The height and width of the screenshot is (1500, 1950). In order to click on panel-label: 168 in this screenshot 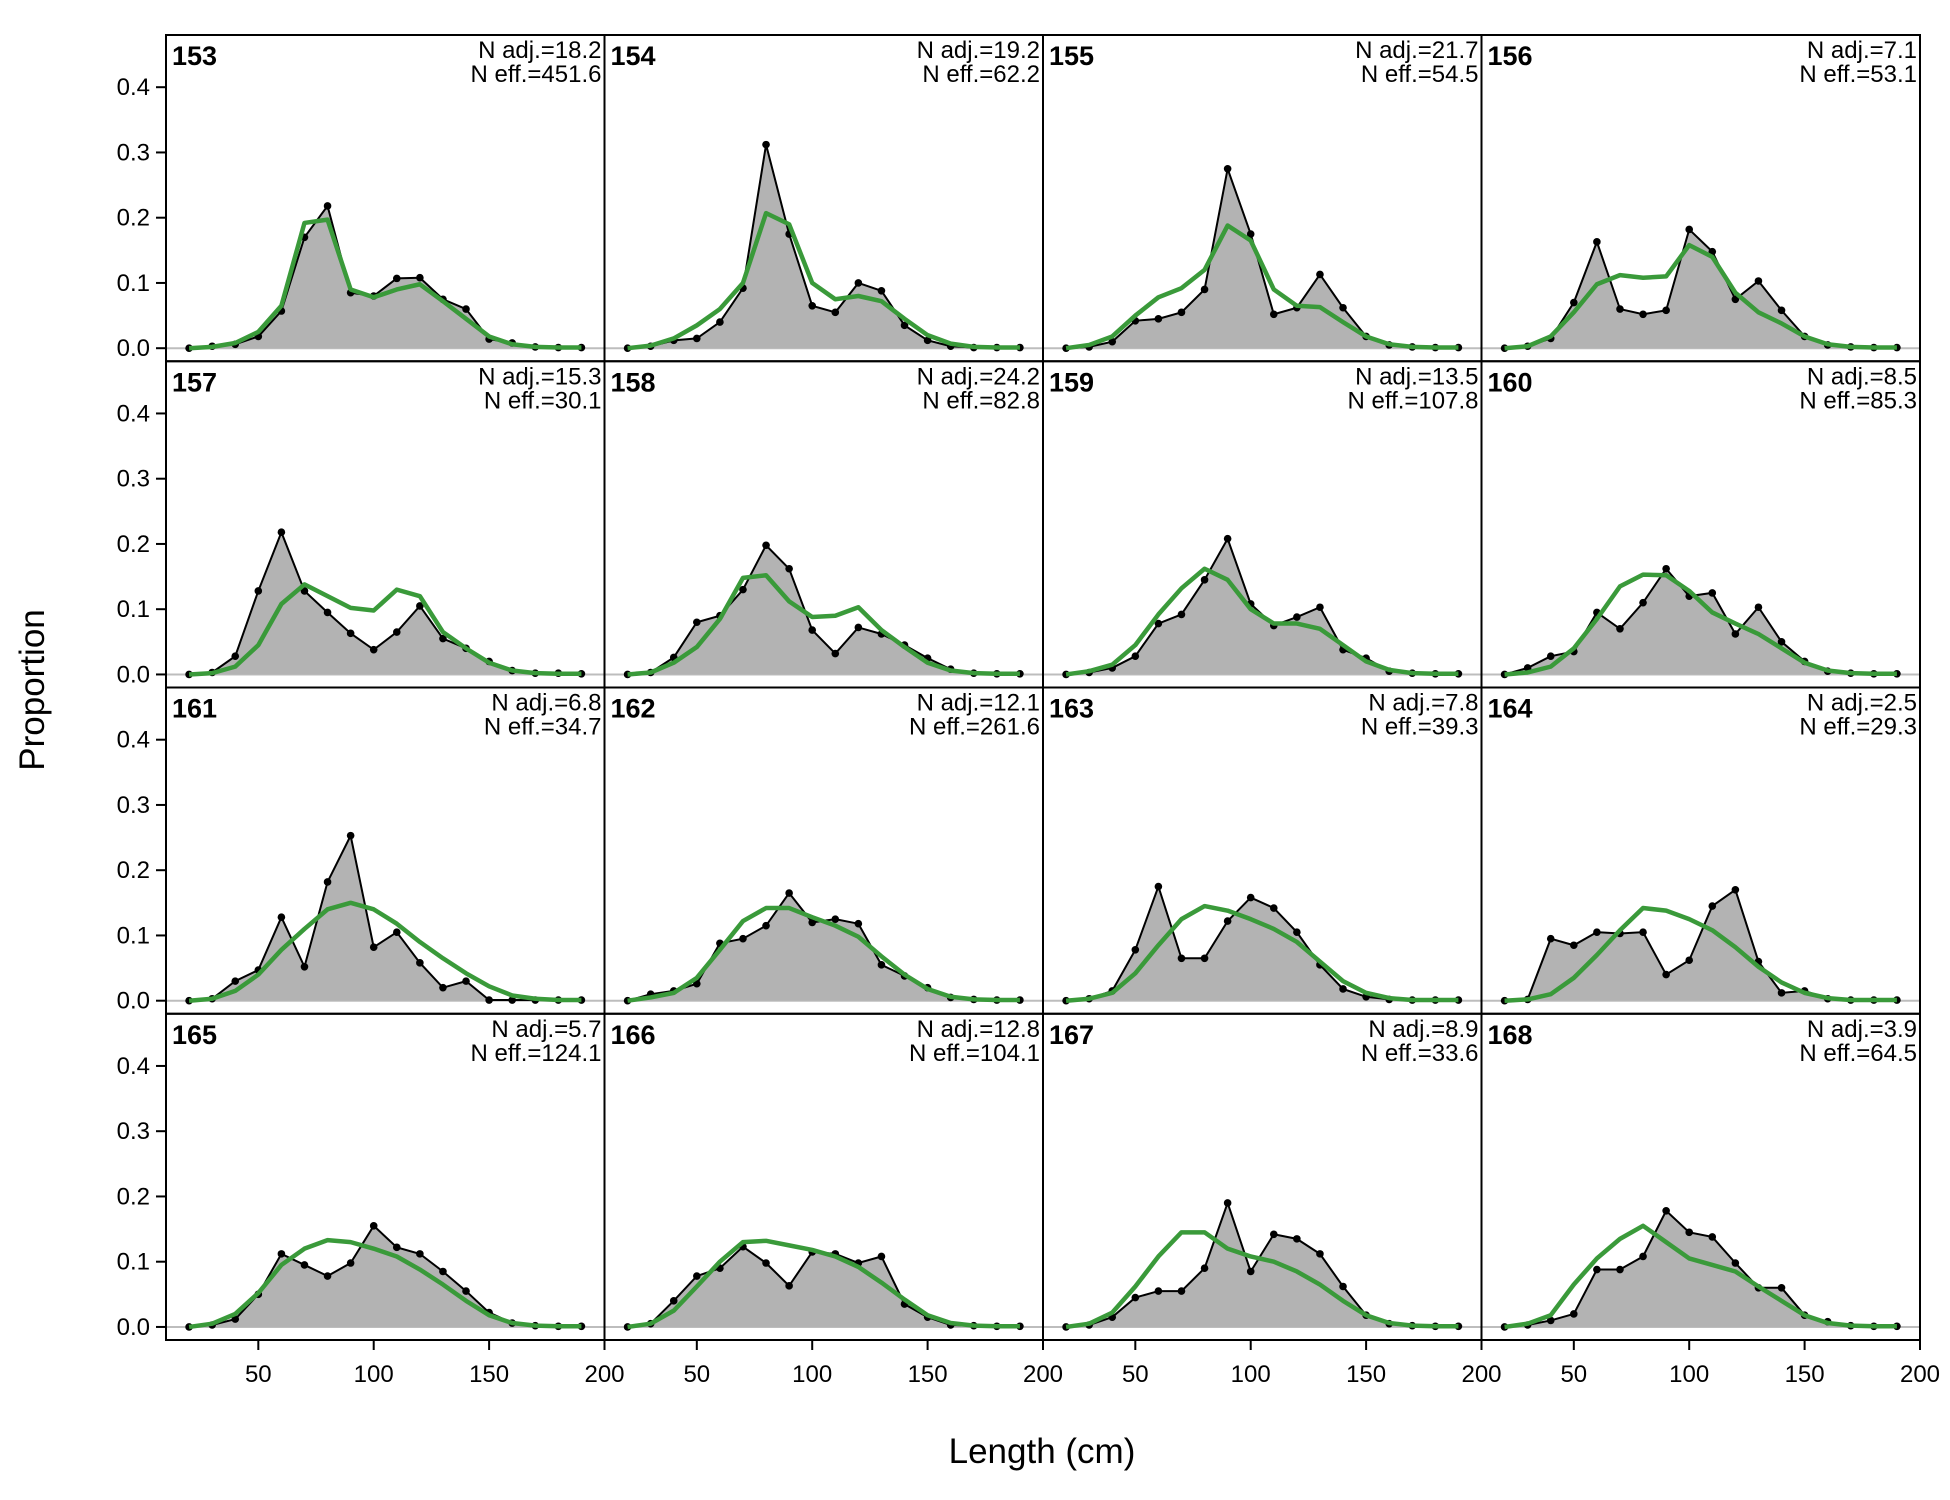, I will do `click(1510, 1035)`.